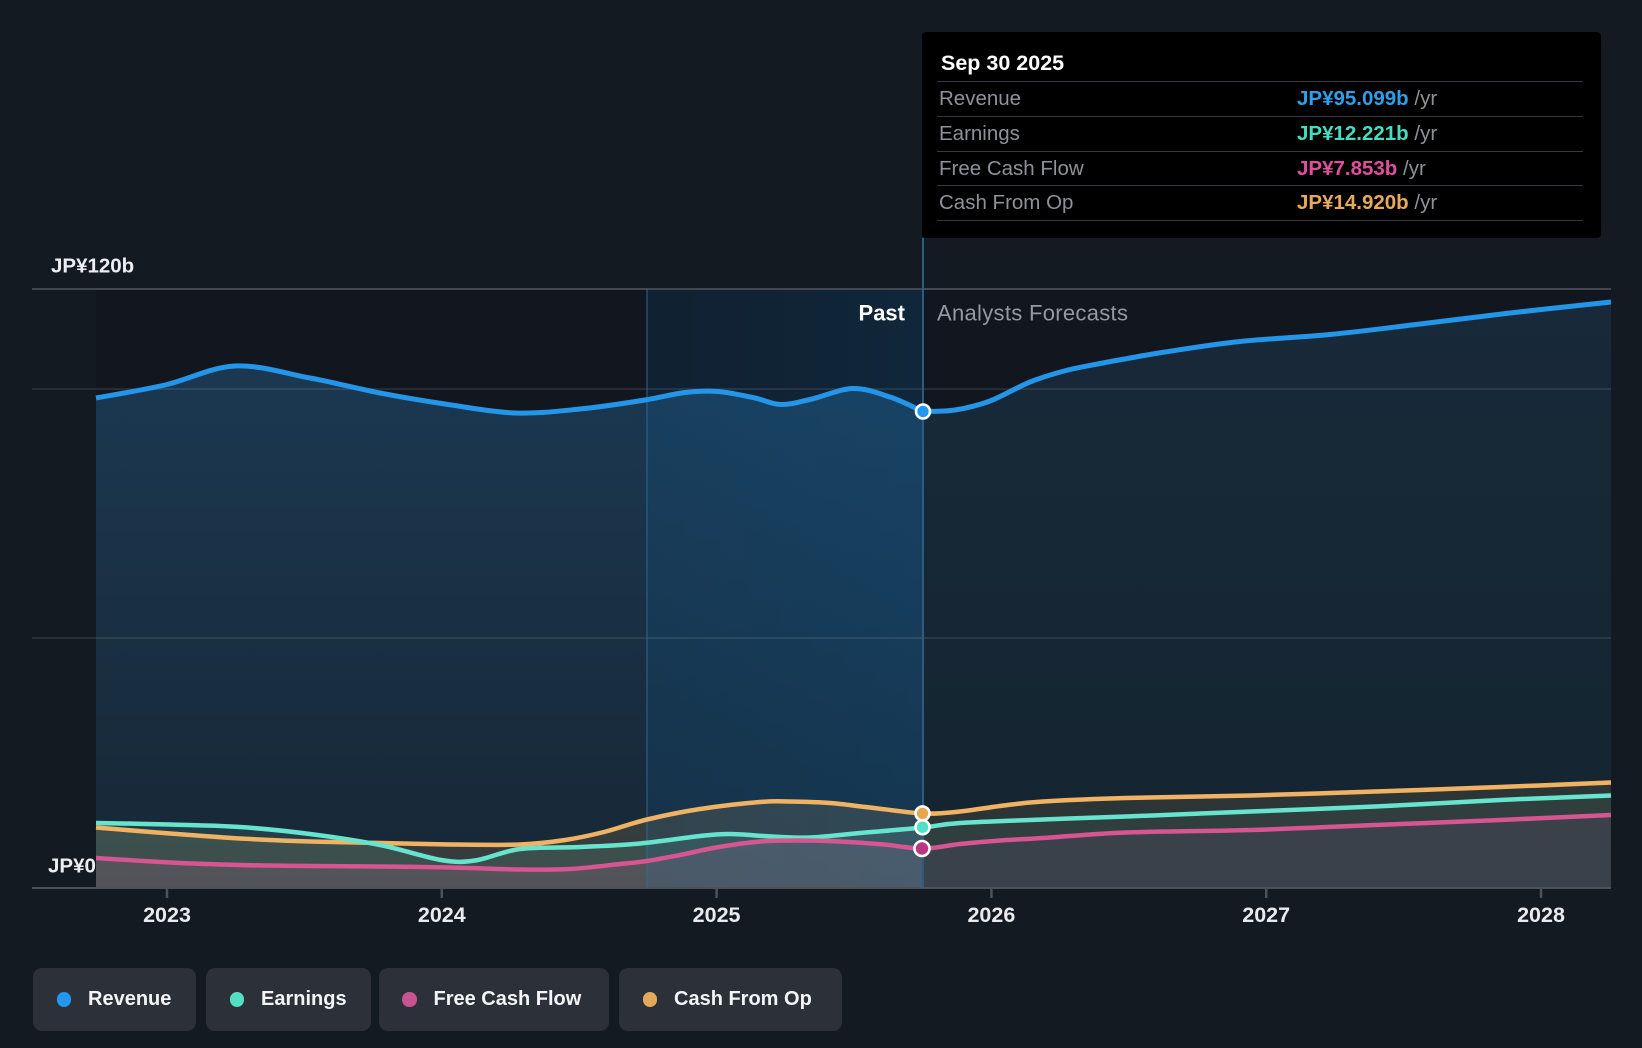  I want to click on svg-text: JP¥0, so click(72, 865).